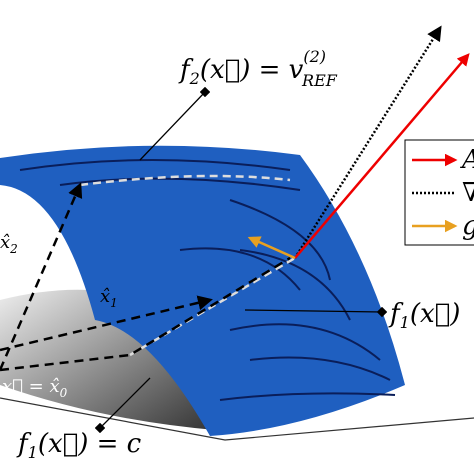  What do you see at coordinates (424, 315) in the screenshot?
I see `label-f1: f1(x⃗)` at bounding box center [424, 315].